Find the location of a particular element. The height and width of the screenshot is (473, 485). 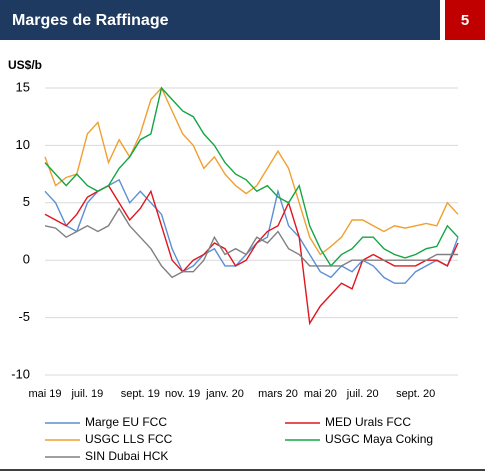

y-tick-label: 5 is located at coordinates (26, 201).